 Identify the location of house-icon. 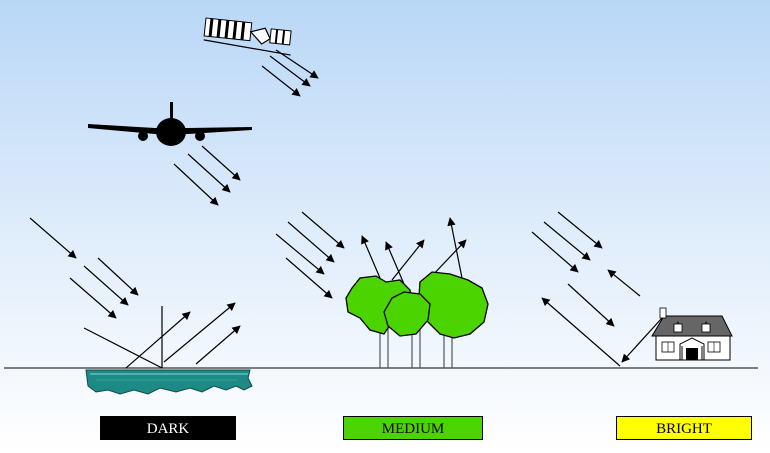
(692, 334).